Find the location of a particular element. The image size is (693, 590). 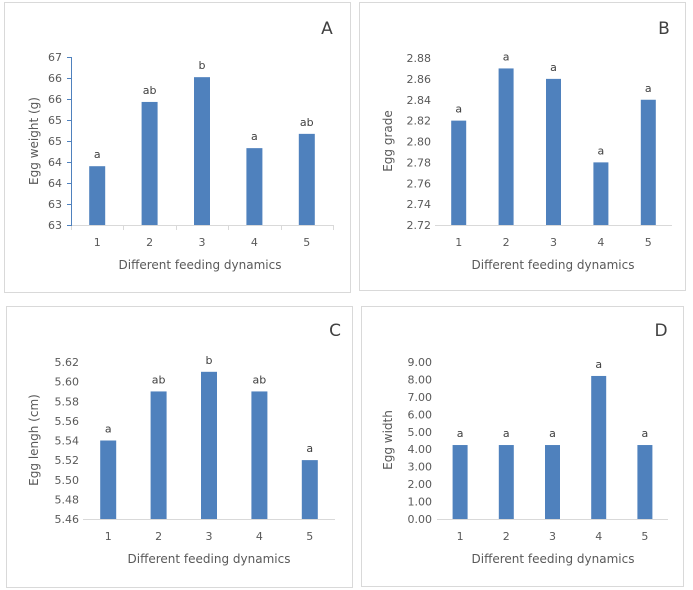

y-tick-label-c: 5.54 is located at coordinates (67, 441).